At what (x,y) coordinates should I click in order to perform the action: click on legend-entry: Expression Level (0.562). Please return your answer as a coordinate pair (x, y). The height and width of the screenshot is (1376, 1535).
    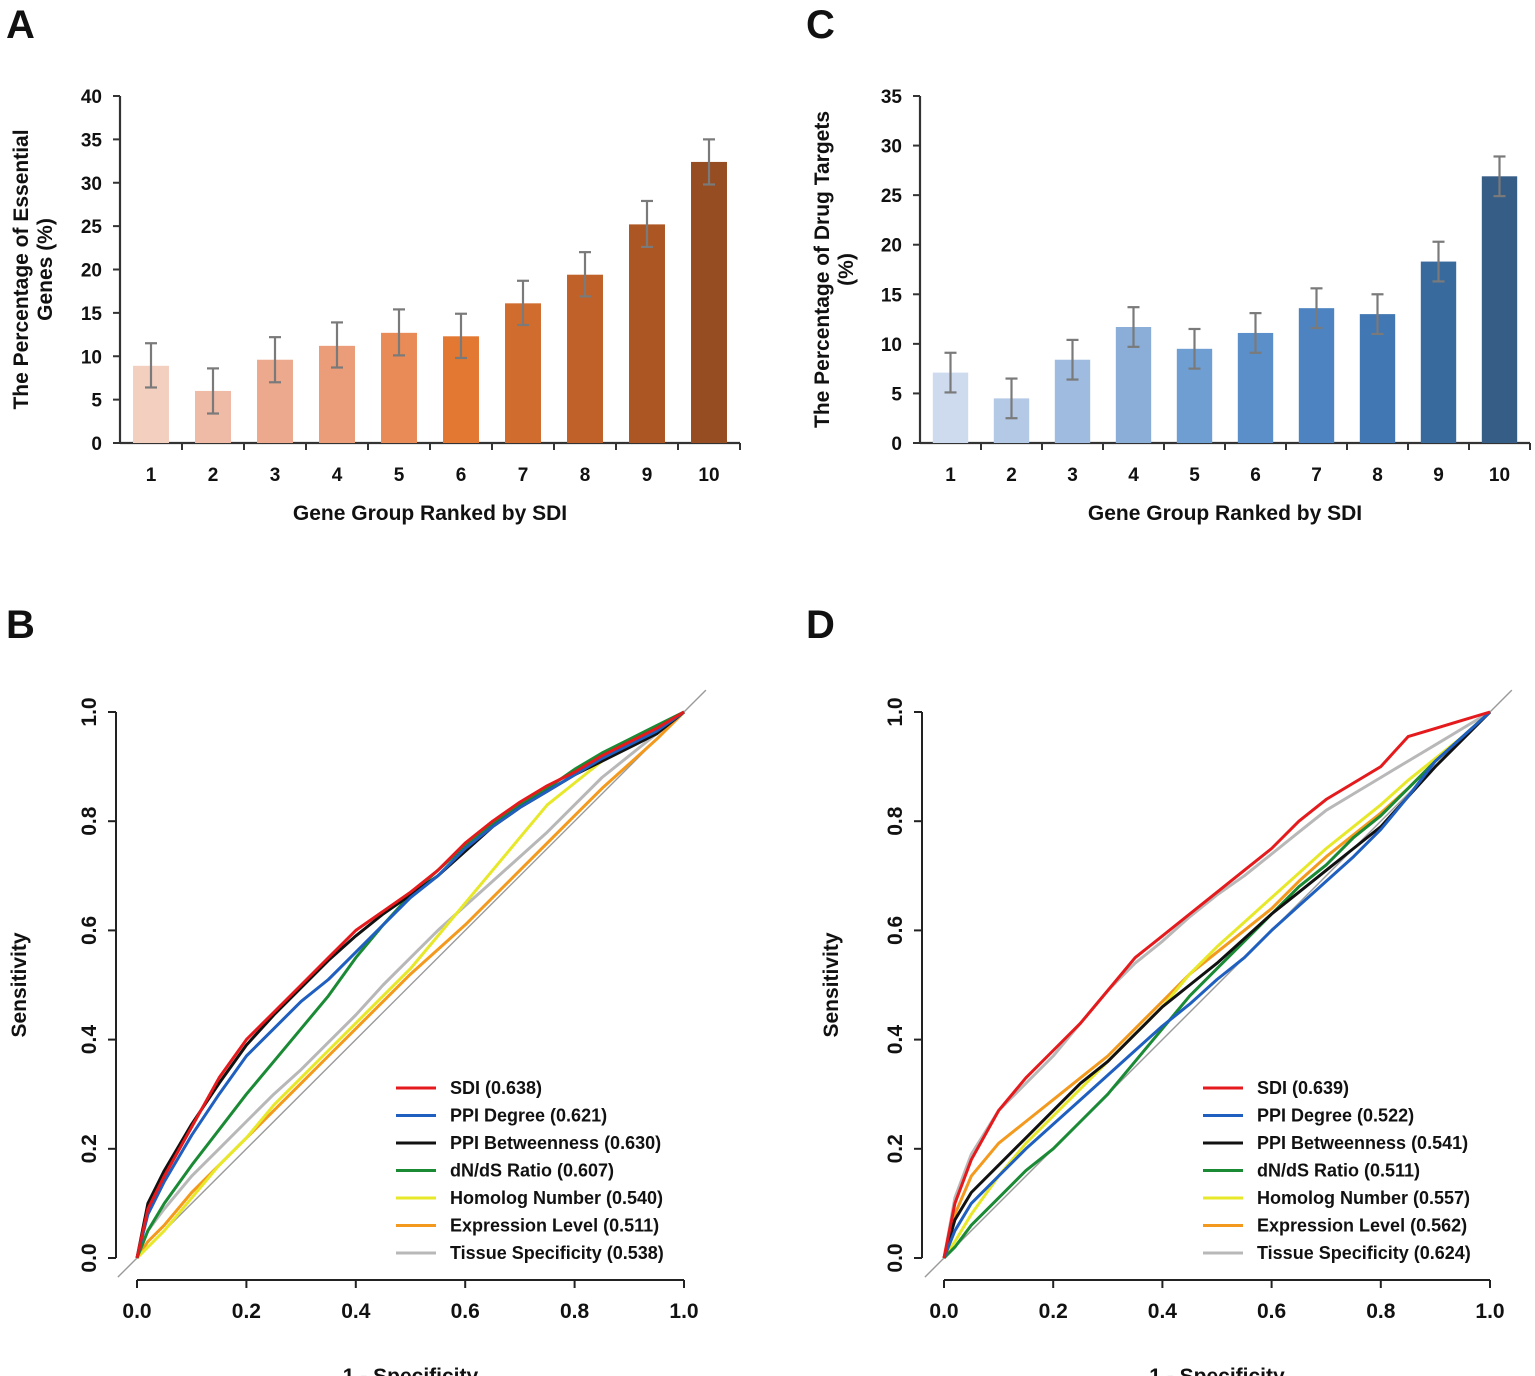
    Looking at the image, I should click on (1362, 1226).